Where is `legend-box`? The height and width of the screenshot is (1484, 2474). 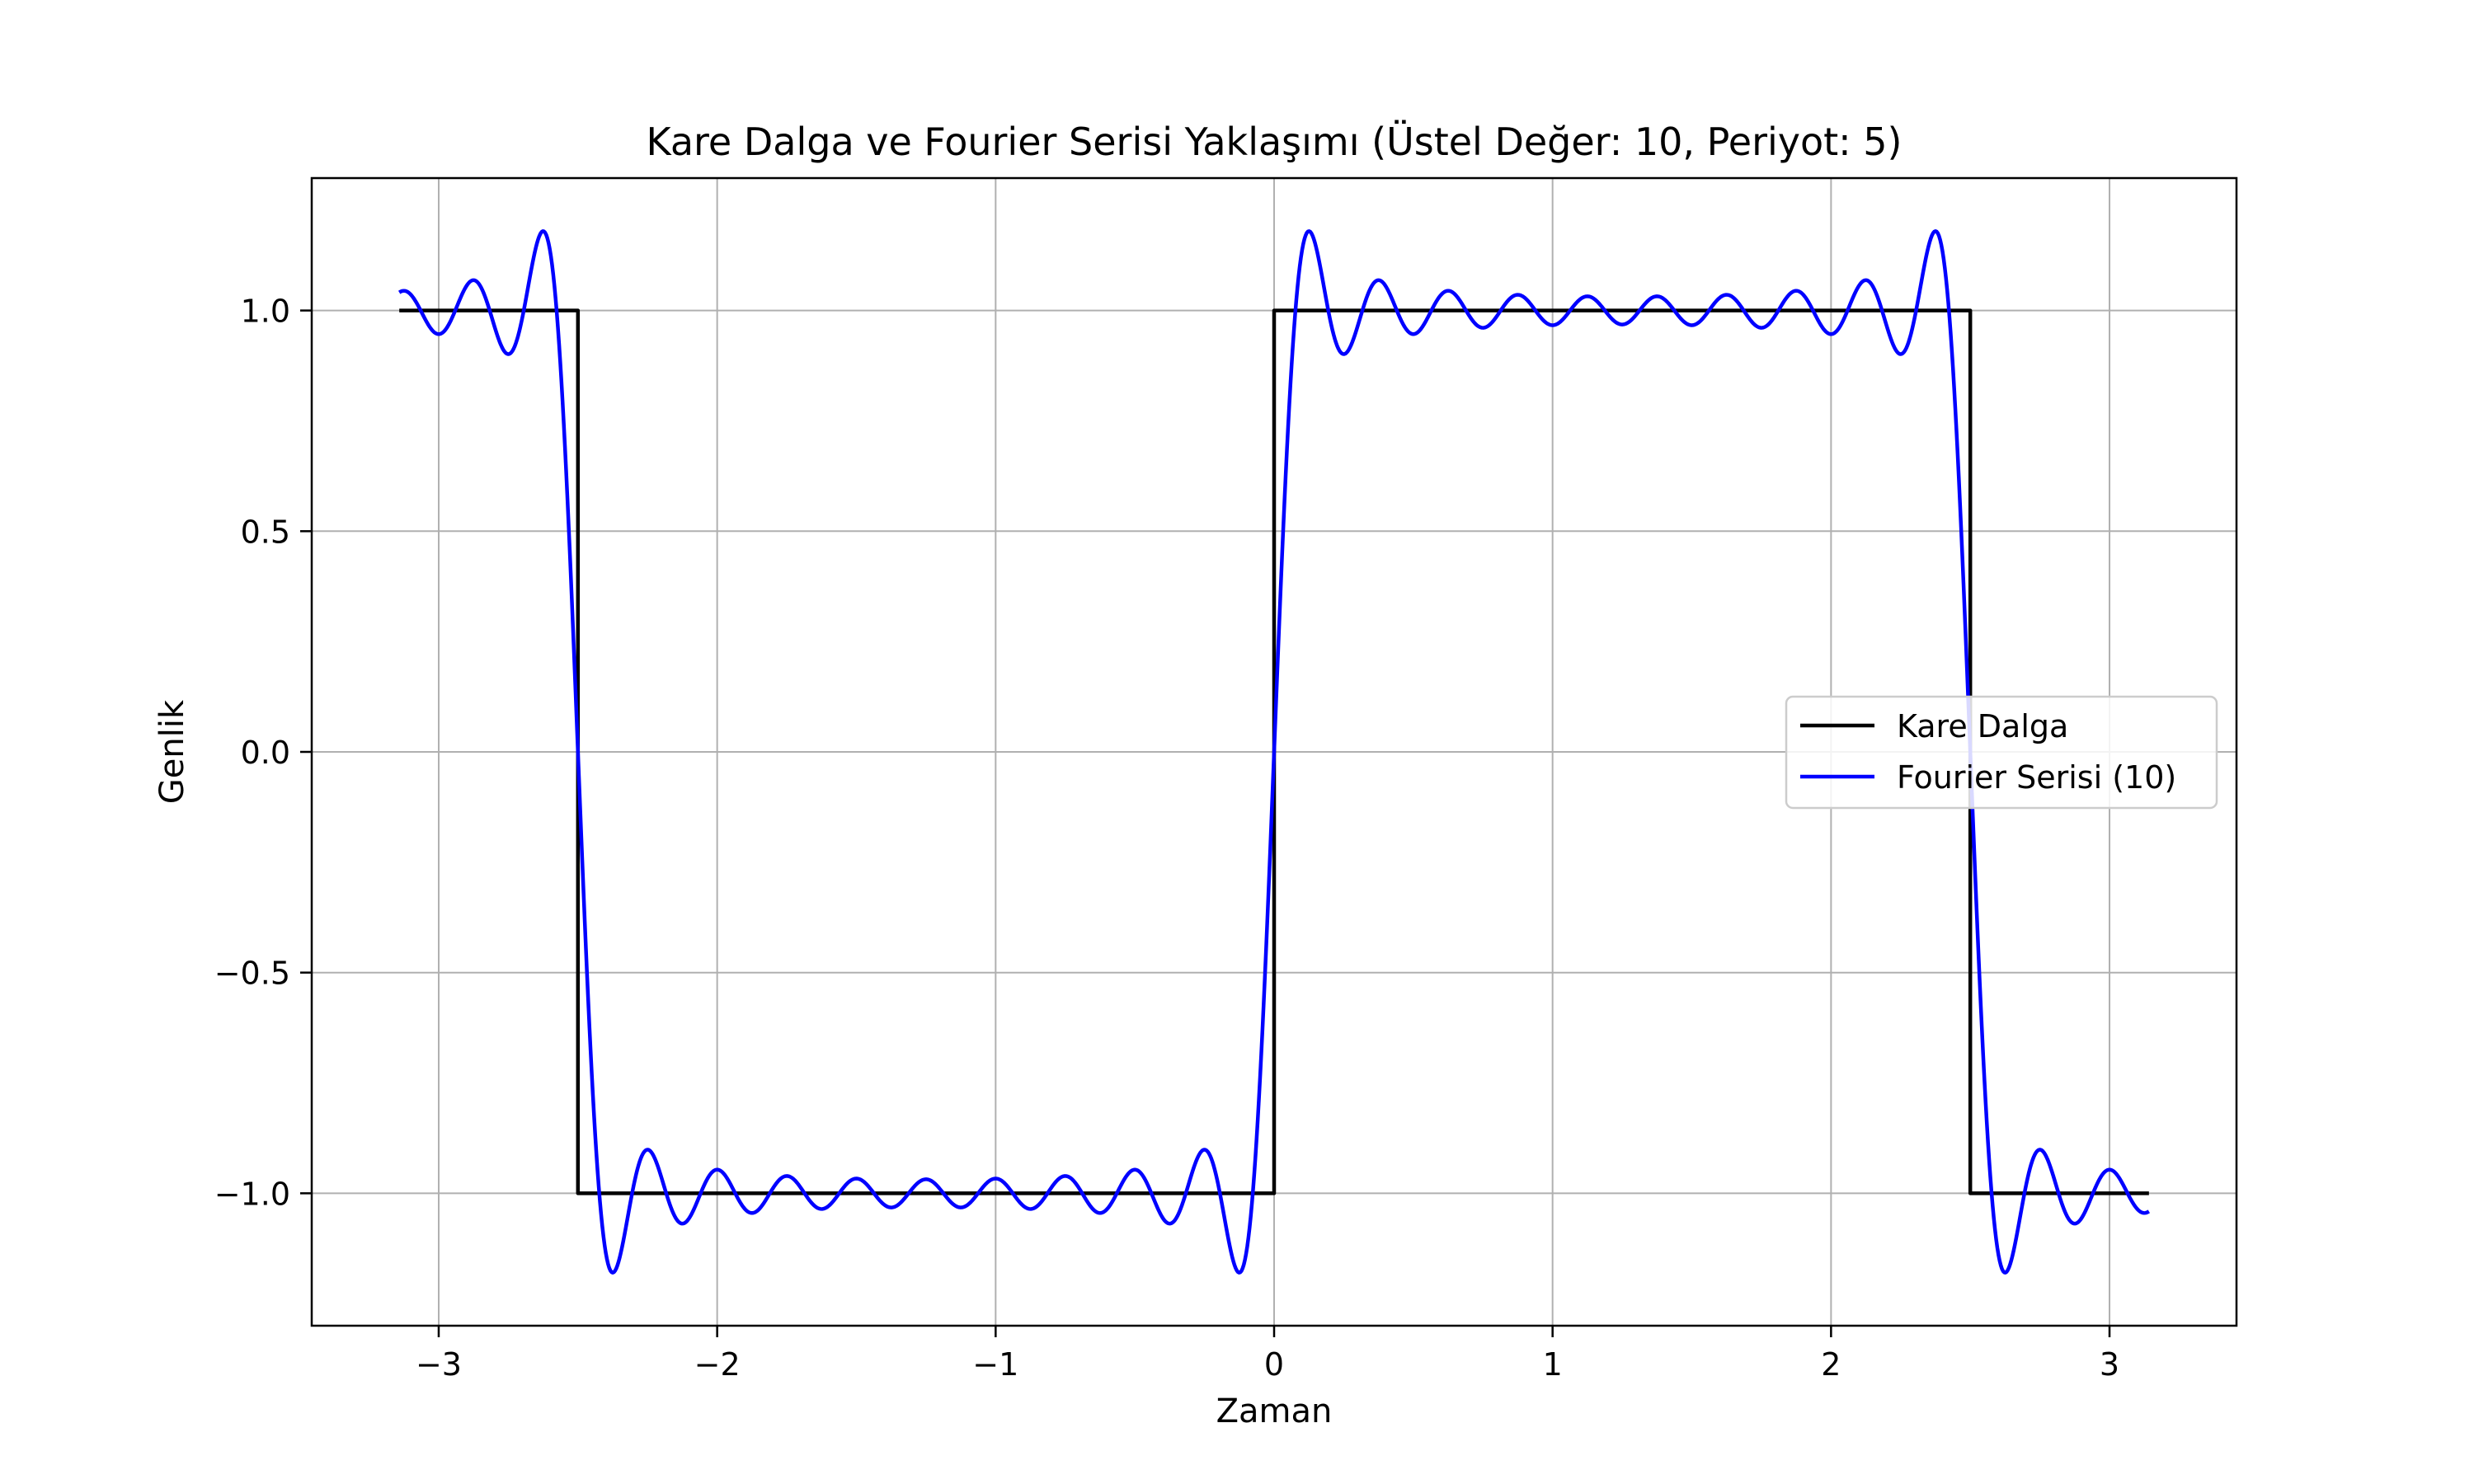
legend-box is located at coordinates (2001, 752).